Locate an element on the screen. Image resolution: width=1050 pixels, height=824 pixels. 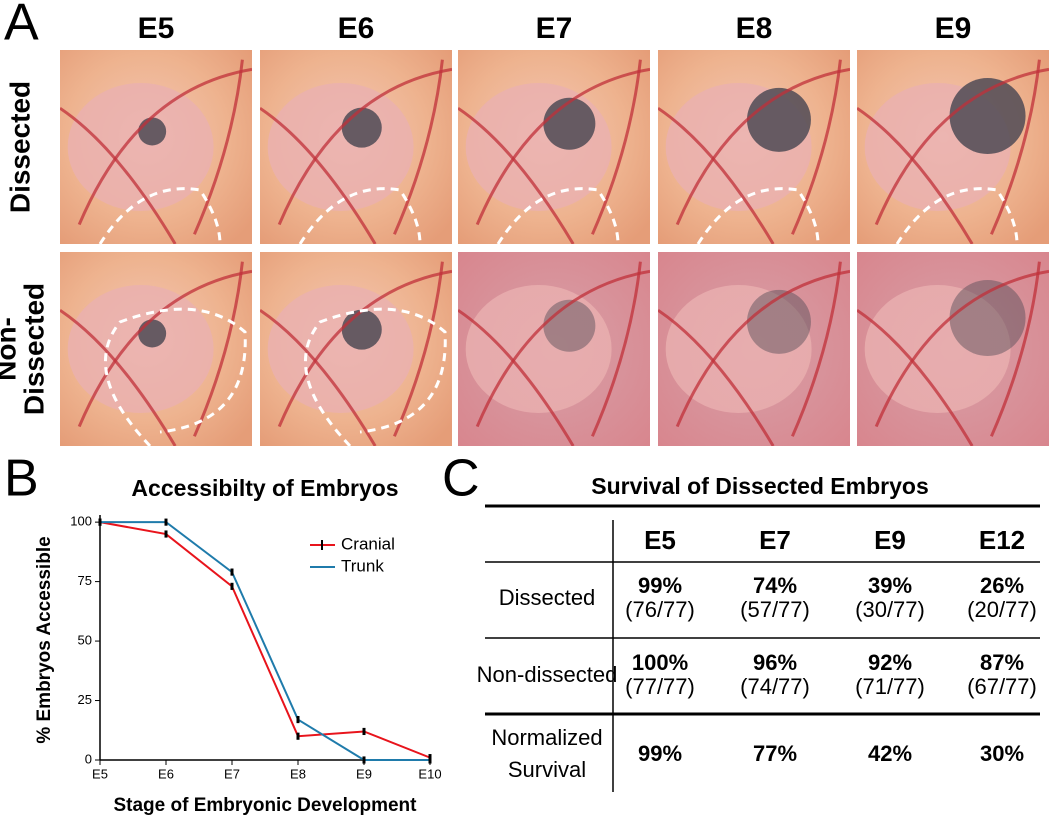
cell: 96% is located at coordinates (775, 662).